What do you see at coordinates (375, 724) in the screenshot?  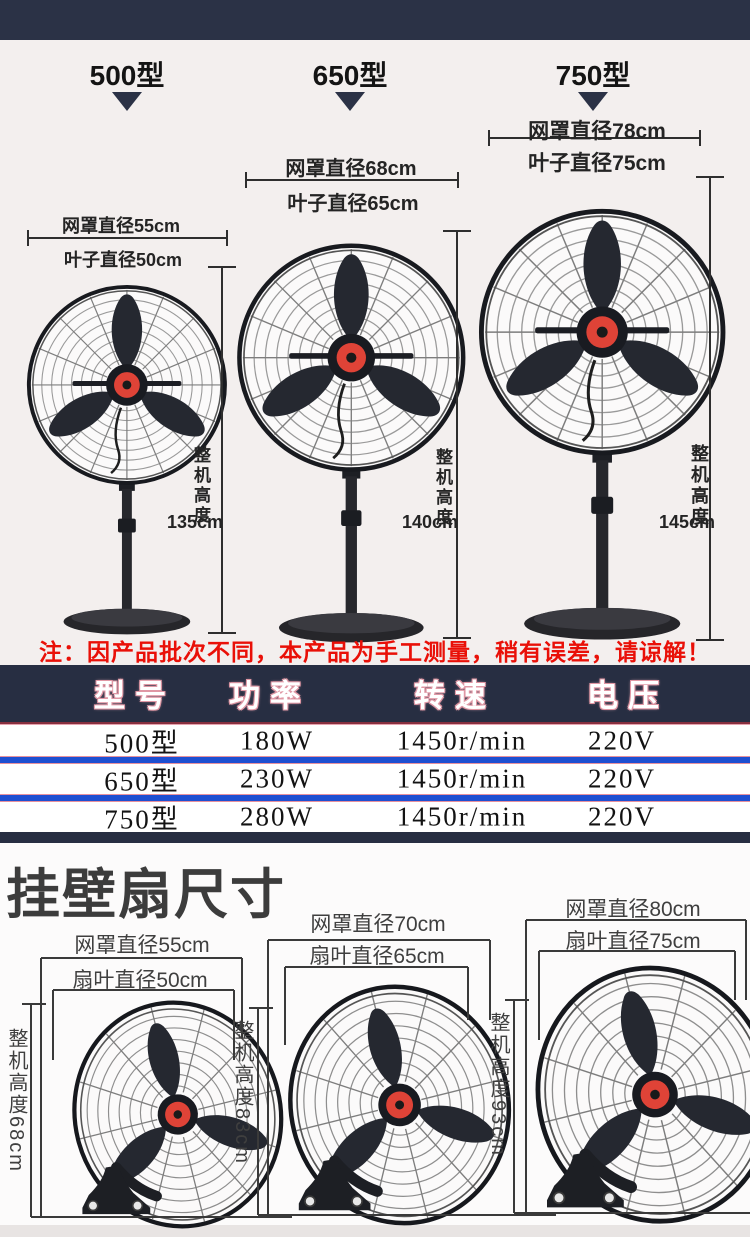 I see `table-header-separator` at bounding box center [375, 724].